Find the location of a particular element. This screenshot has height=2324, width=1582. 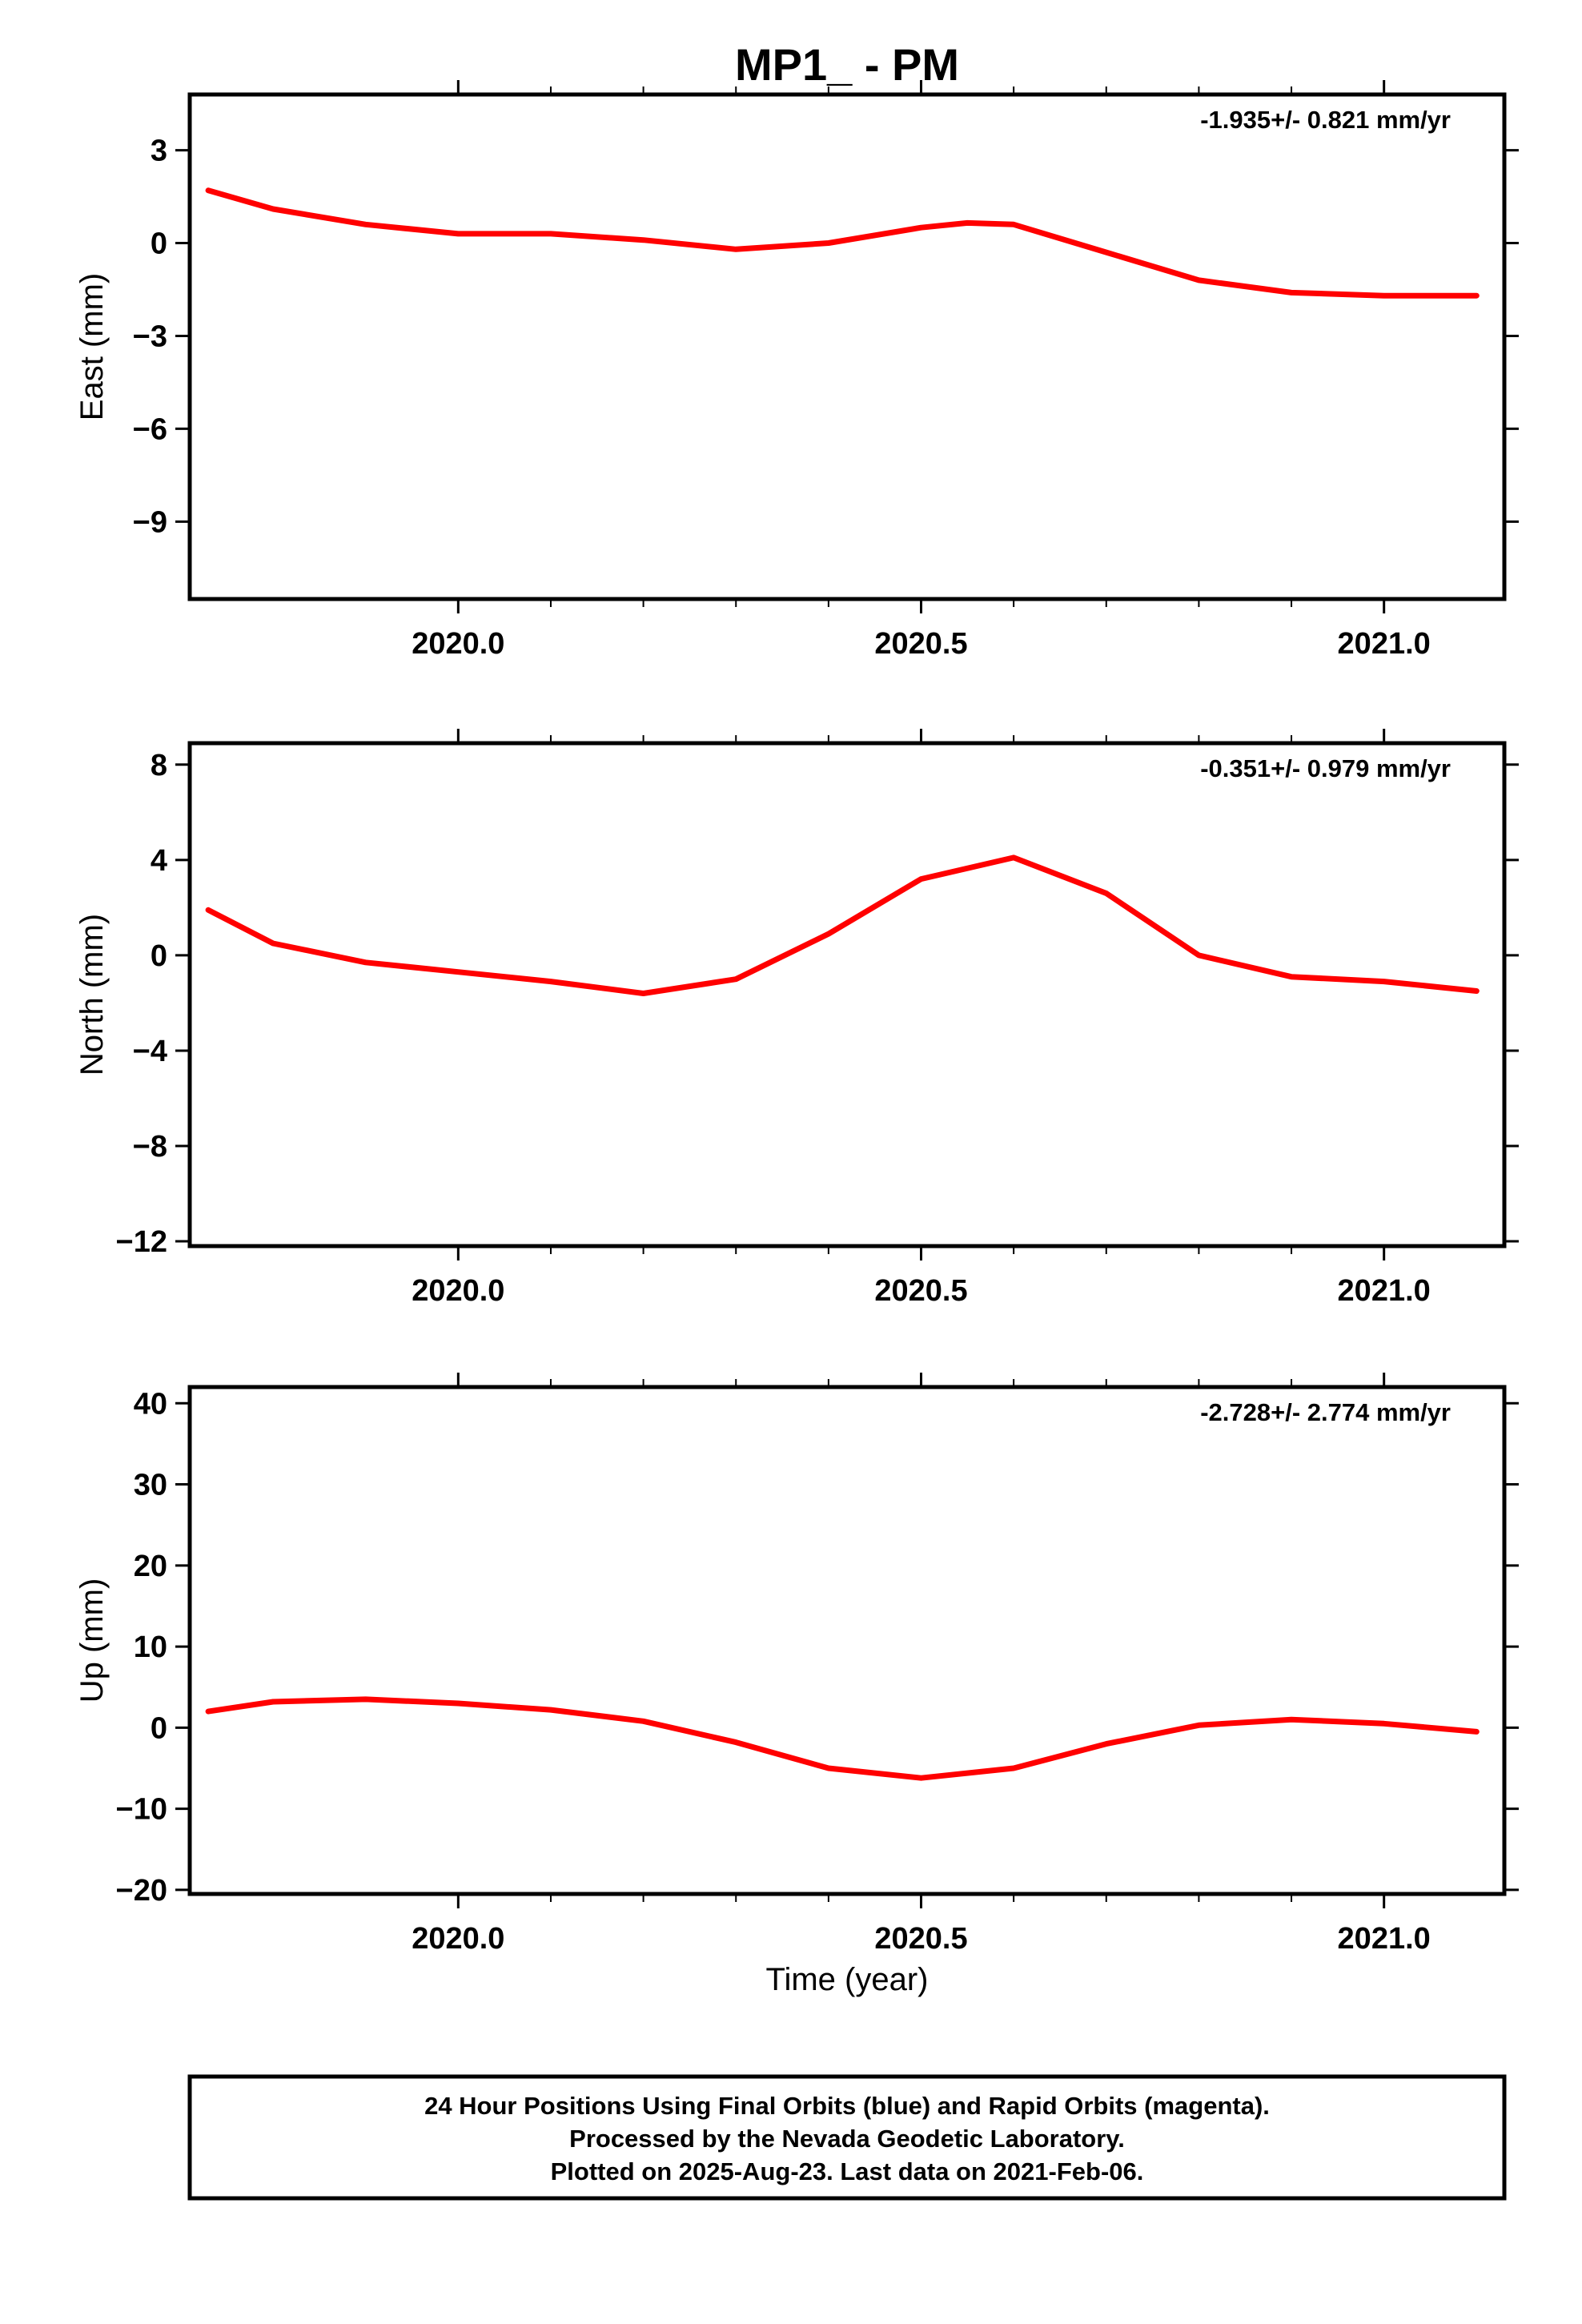

east-y-tick-label: 0 is located at coordinates (159, 244).